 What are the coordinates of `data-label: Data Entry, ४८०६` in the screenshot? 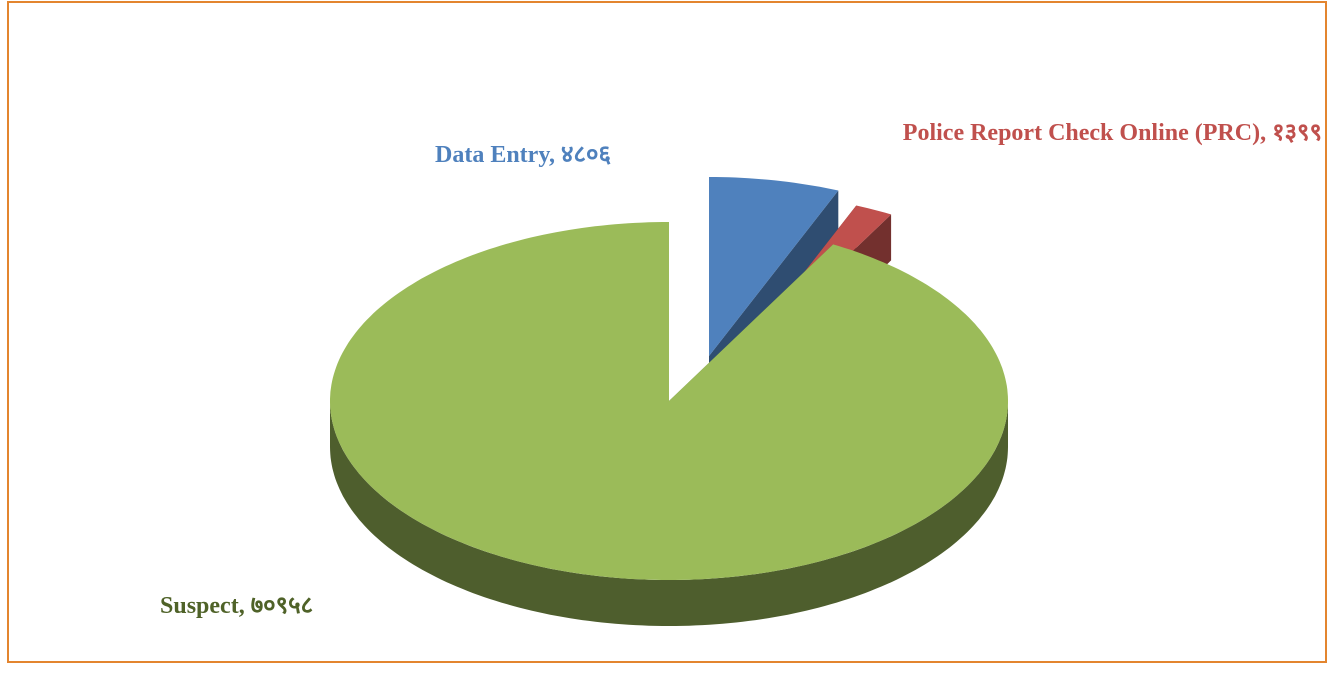 It's located at (523, 155).